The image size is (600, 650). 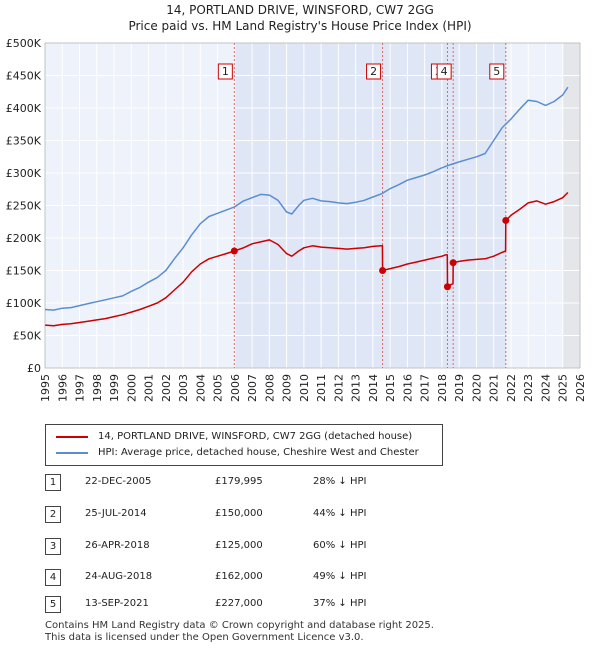 I want to click on y-tick-label: £100K, so click(x=24, y=303).